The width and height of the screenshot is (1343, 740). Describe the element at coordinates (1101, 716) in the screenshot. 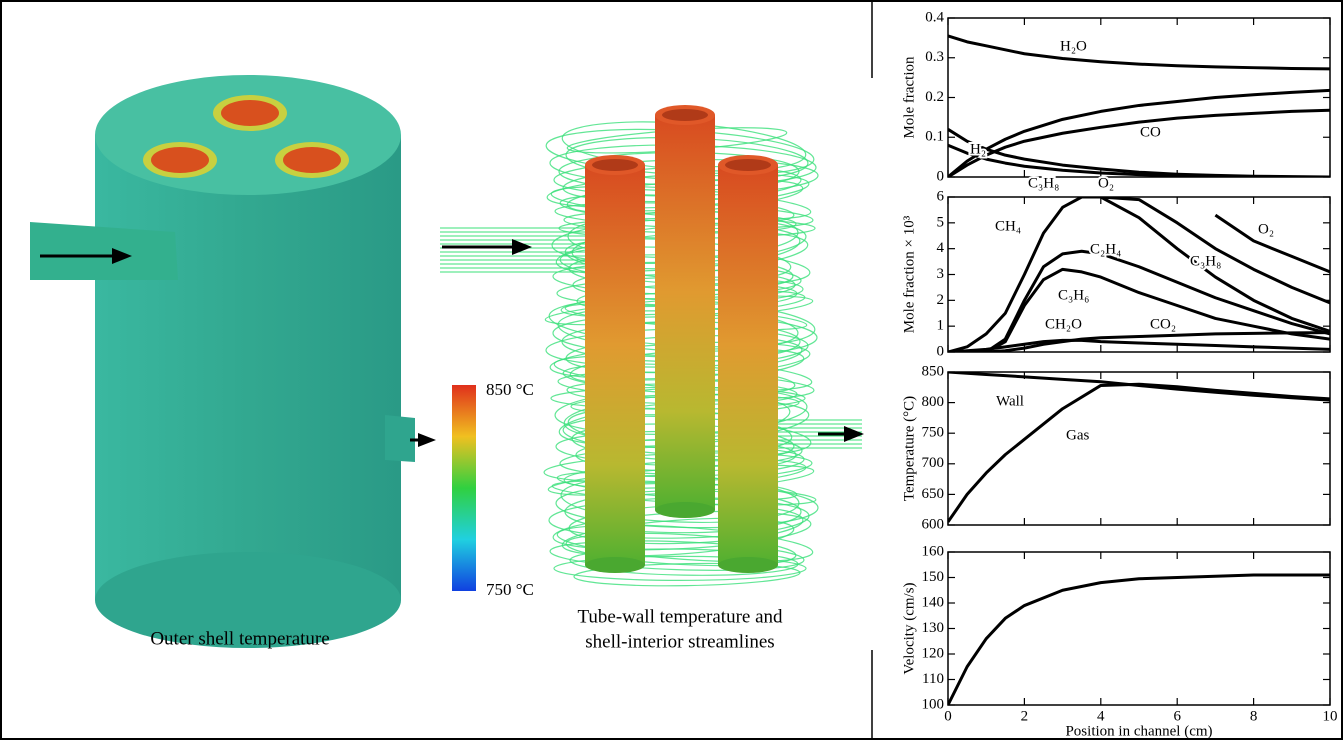

I see `x-tick-label: 4` at that location.